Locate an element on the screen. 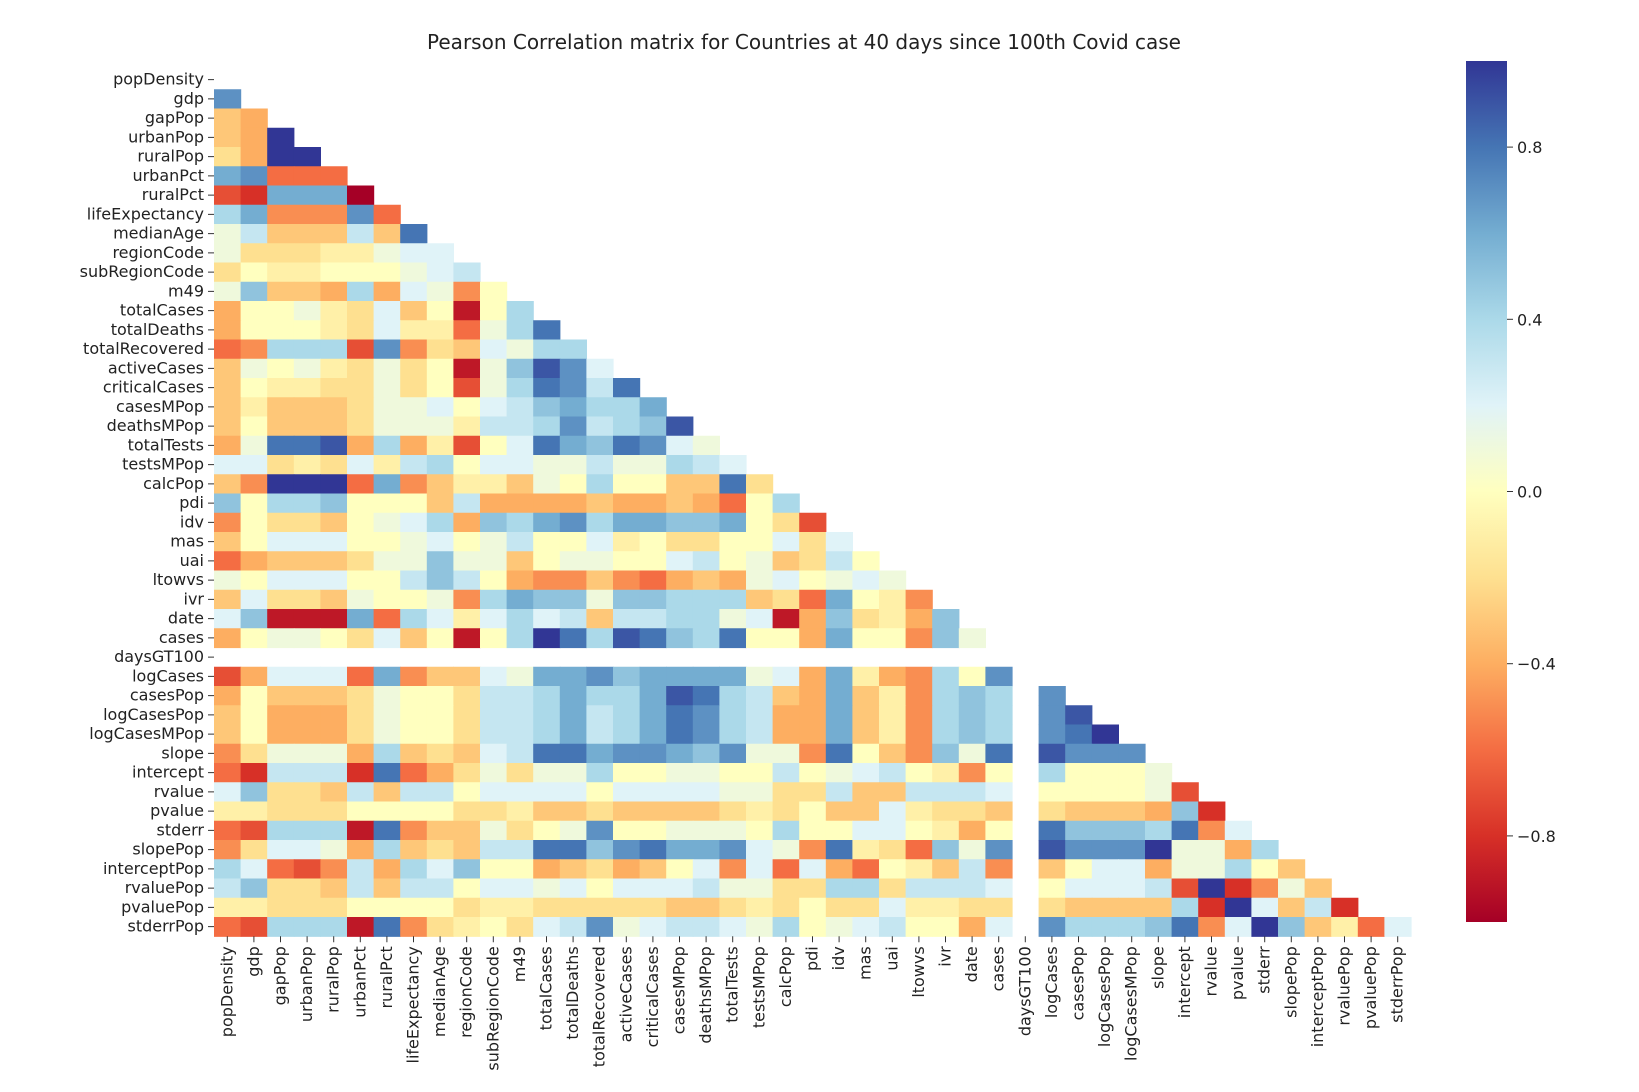  x-tick-label: ruralPct is located at coordinates (386, 977).